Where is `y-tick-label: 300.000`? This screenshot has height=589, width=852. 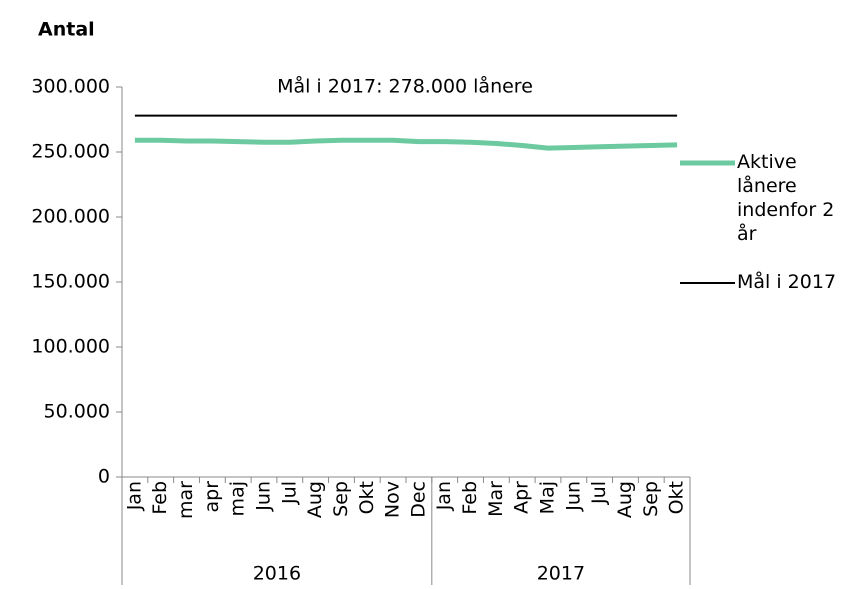
y-tick-label: 300.000 is located at coordinates (70, 87).